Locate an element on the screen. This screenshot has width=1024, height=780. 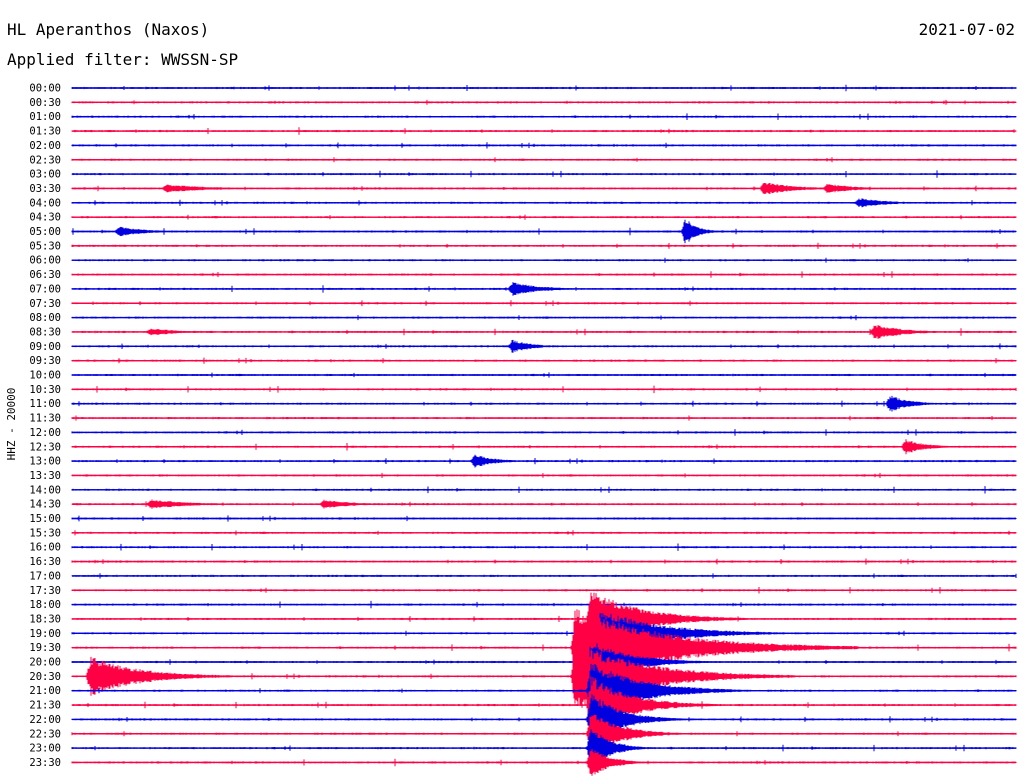
trace-time-label: 04:30 is located at coordinates (45, 218).